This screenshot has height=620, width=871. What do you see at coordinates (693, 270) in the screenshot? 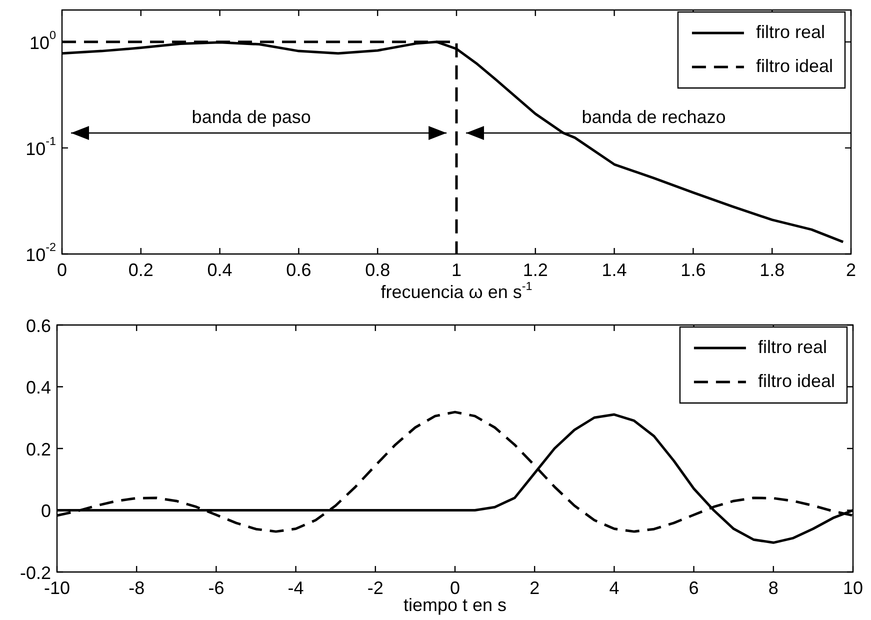
I see `x-tick-label: 1.6` at bounding box center [693, 270].